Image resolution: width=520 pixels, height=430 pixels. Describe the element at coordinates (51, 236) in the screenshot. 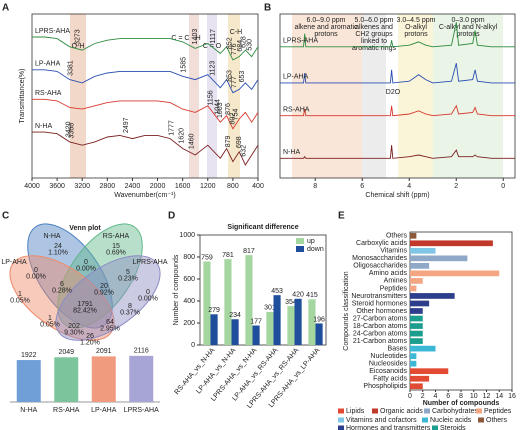

I see `set-label: N-HA` at that location.